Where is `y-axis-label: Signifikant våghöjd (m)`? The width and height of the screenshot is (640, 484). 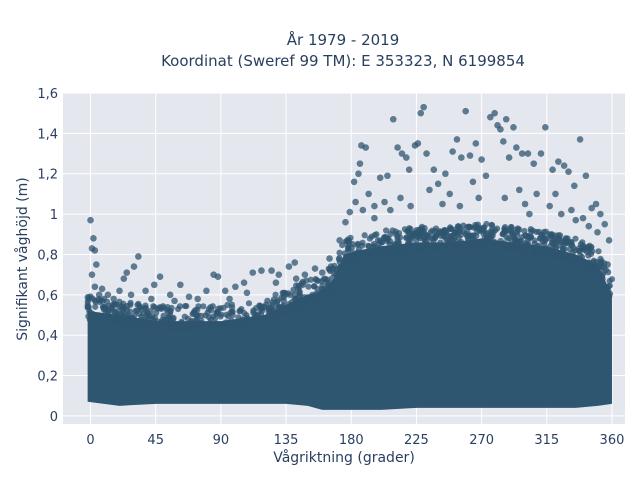 y-axis-label: Signifikant våghöjd (m) is located at coordinates (22, 258).